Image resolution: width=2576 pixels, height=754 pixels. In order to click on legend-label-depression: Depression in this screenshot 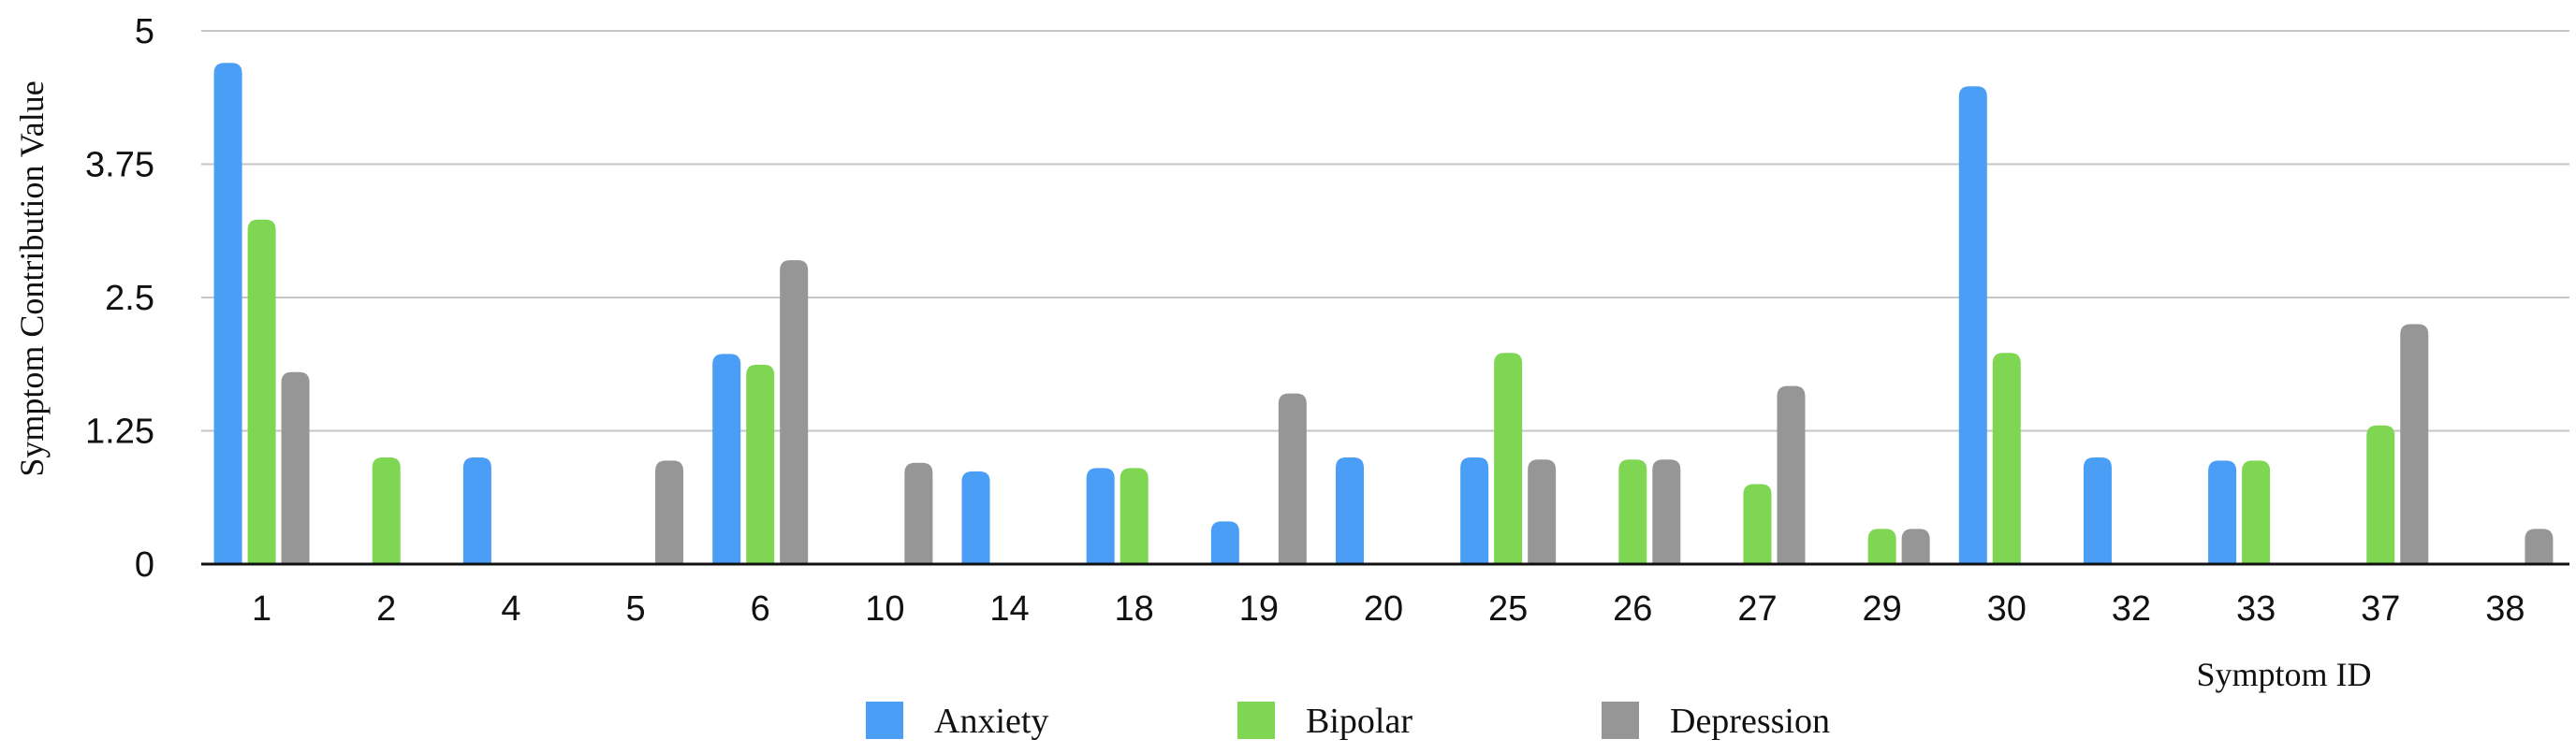, I will do `click(1750, 721)`.